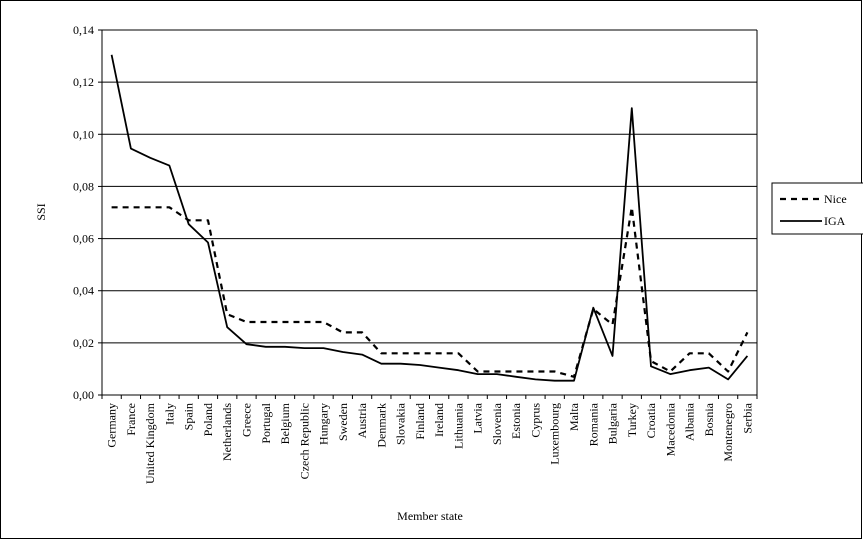 The height and width of the screenshot is (540, 863). I want to click on y-tick-label: 0,04, so click(83, 291).